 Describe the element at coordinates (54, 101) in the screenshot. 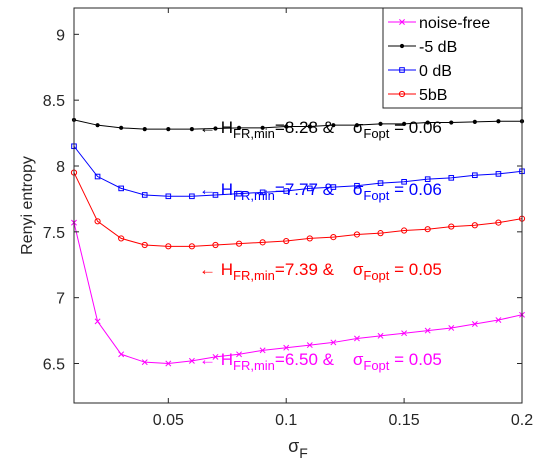

I see `y-tick-label: 8.5` at that location.